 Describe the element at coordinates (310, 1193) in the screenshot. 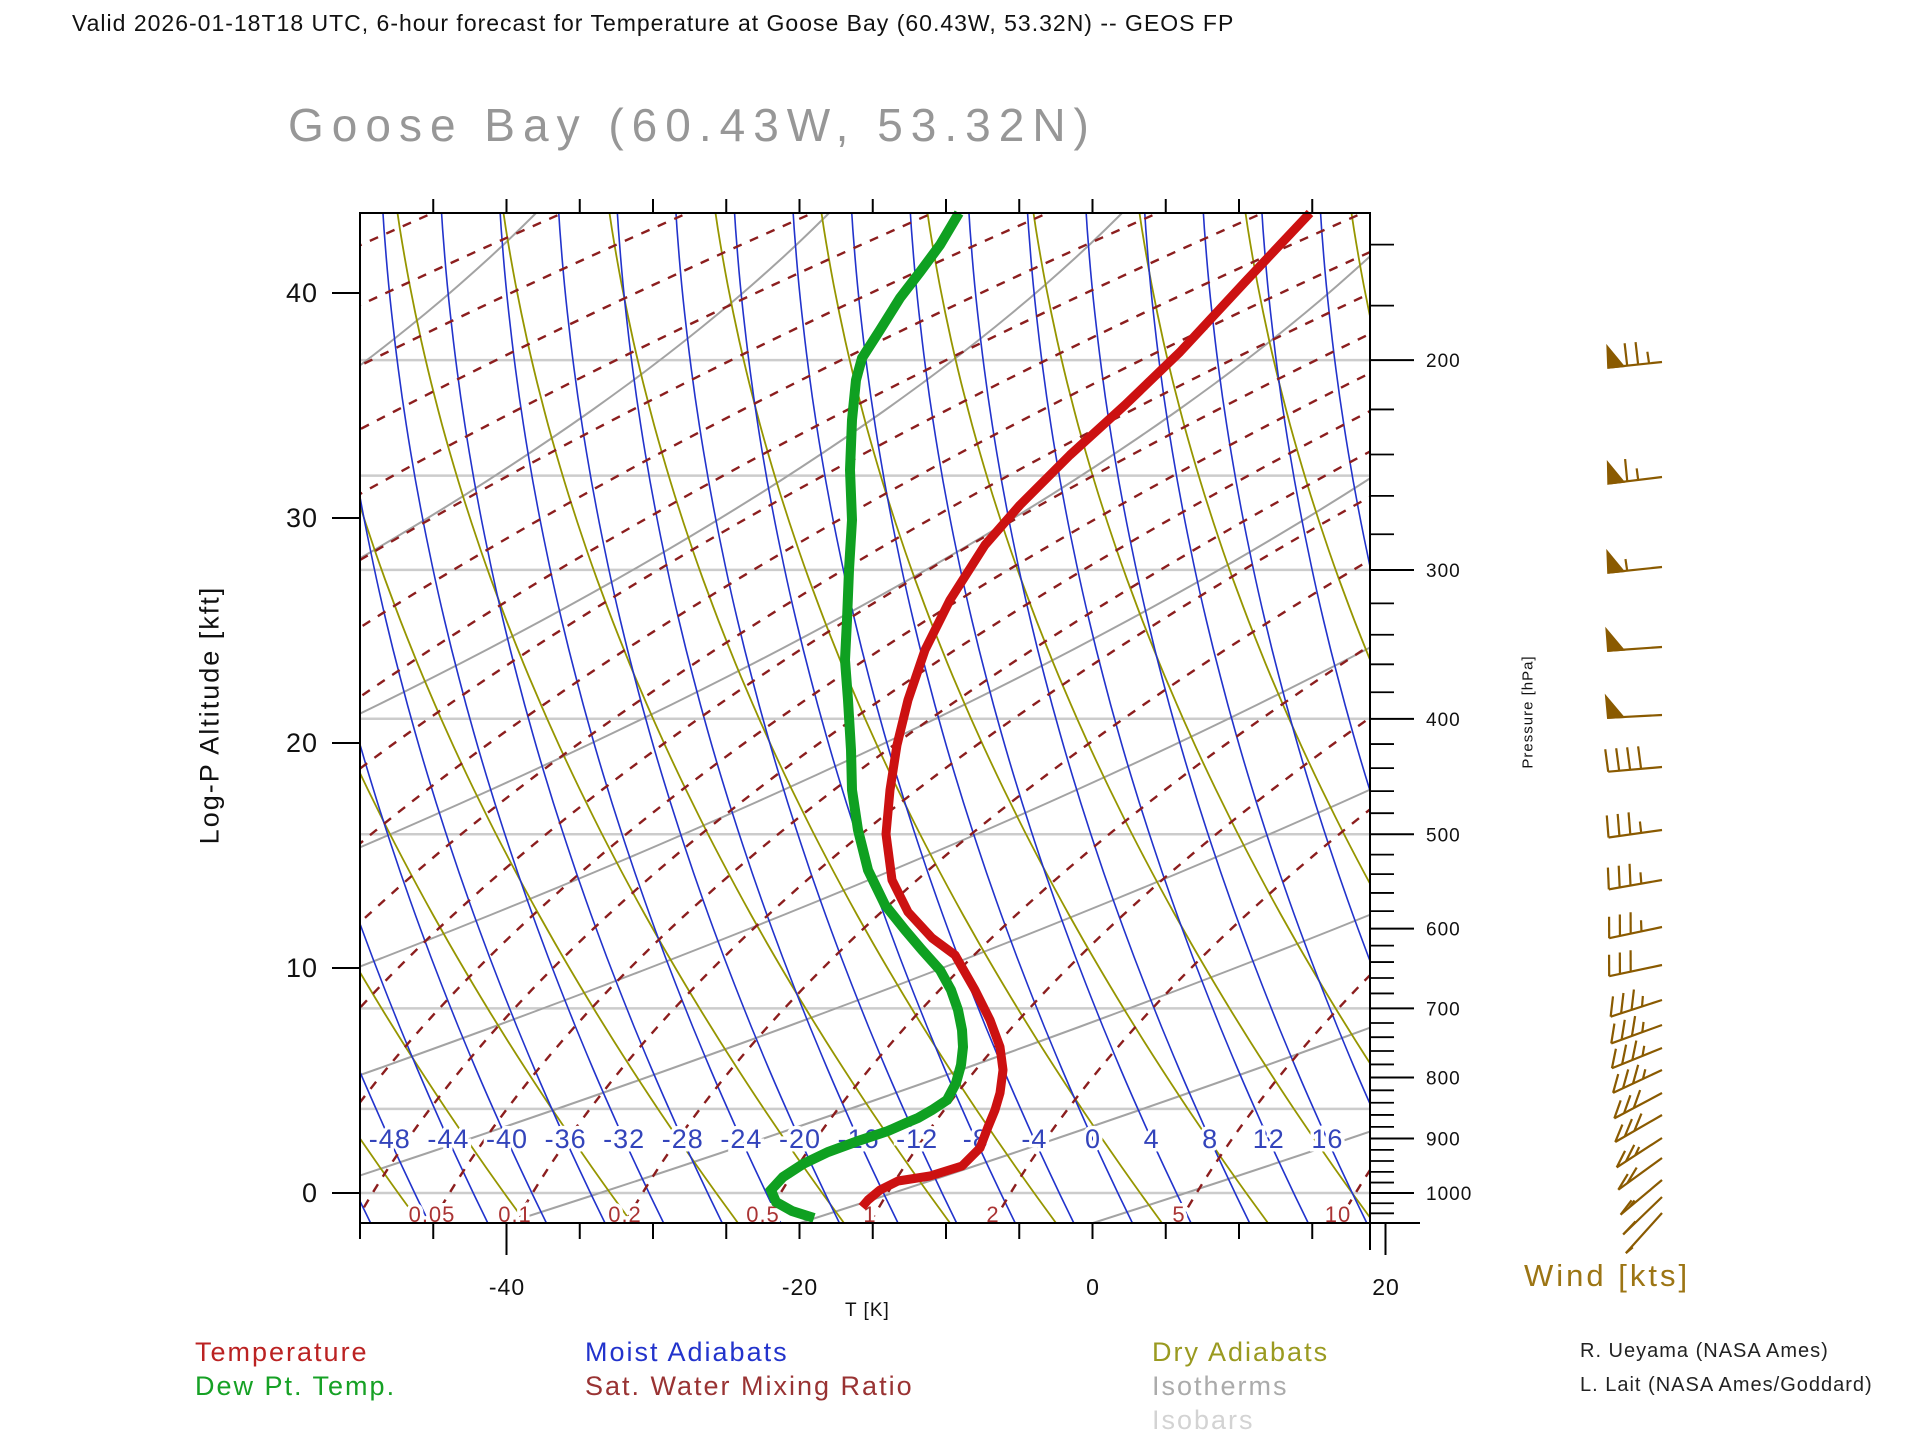

I see `kft-tick-label: 0` at that location.